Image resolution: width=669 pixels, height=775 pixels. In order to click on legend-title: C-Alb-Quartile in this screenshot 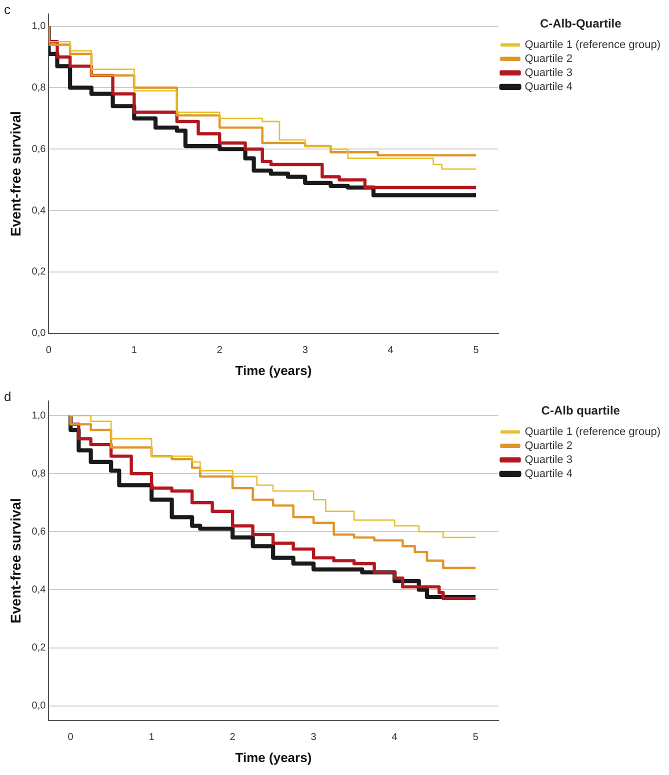, I will do `click(581, 23)`.